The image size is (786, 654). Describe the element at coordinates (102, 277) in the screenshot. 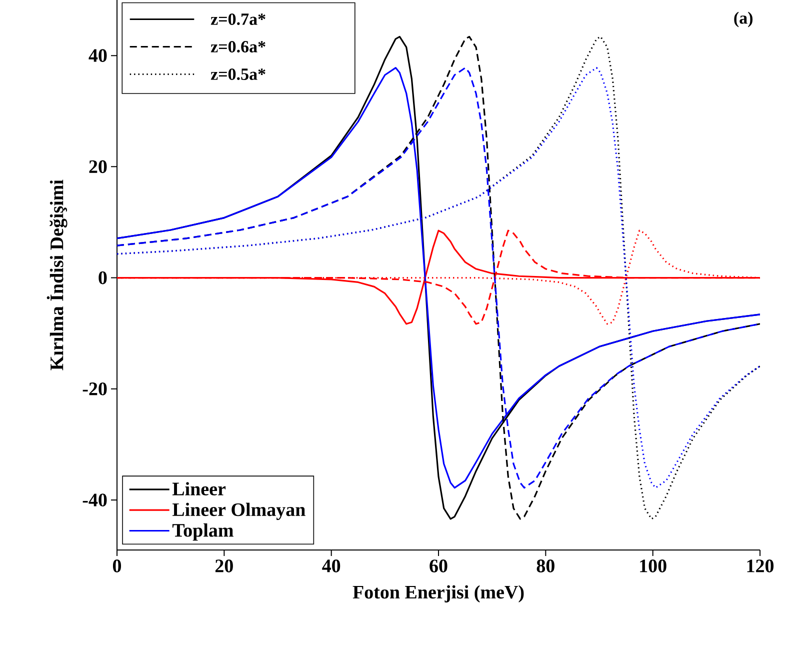

I see `y-tick-label: 0` at that location.